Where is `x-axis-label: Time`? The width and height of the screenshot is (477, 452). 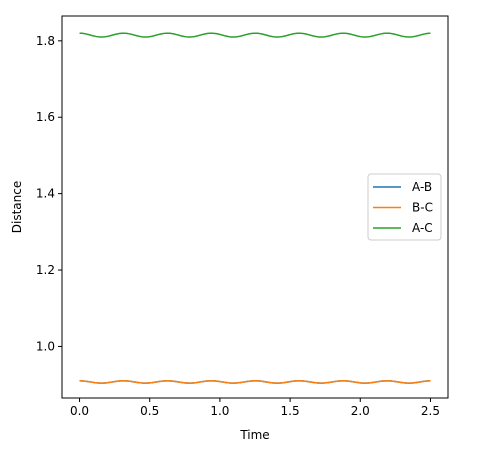 x-axis-label: Time is located at coordinates (254, 435).